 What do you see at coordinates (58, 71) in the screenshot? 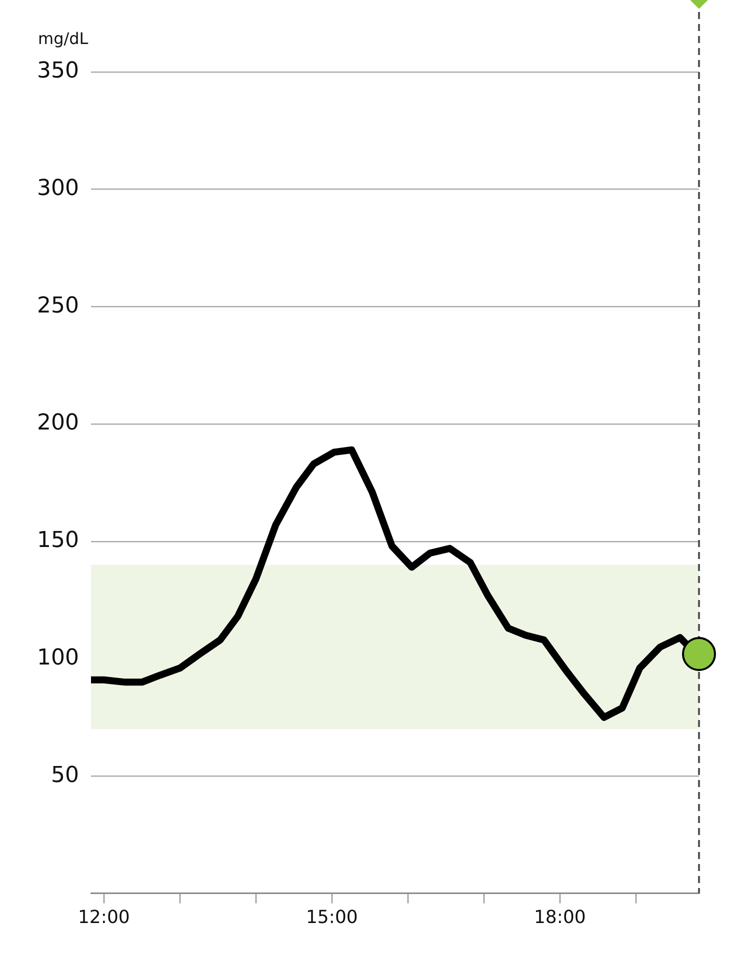
I see `y-tick-label: 350` at bounding box center [58, 71].